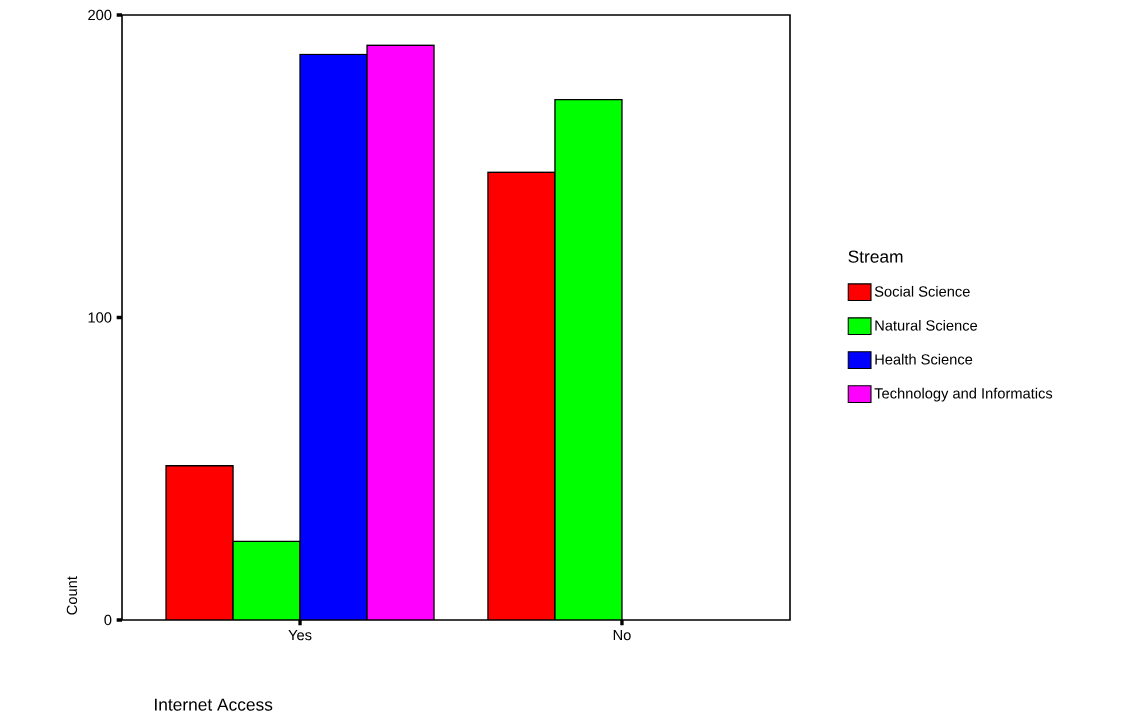 This screenshot has width=1123, height=723. Describe the element at coordinates (108, 620) in the screenshot. I see `y-tick-label: 0` at that location.